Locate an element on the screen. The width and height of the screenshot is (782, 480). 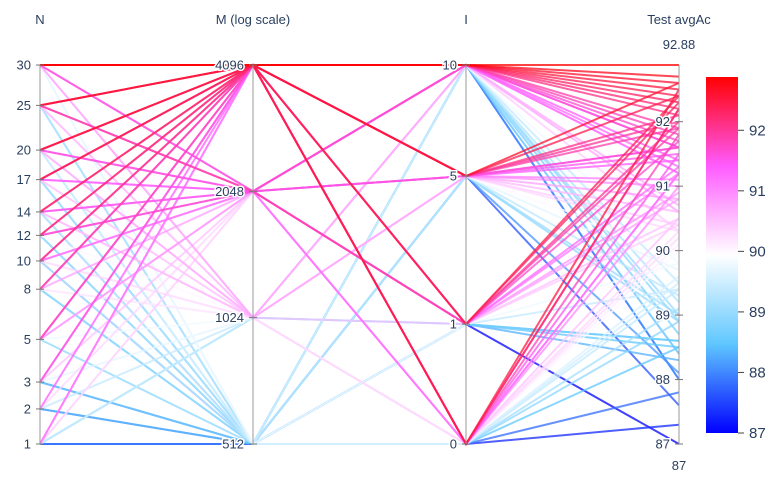
tick-label: 1024 is located at coordinates (229, 317).